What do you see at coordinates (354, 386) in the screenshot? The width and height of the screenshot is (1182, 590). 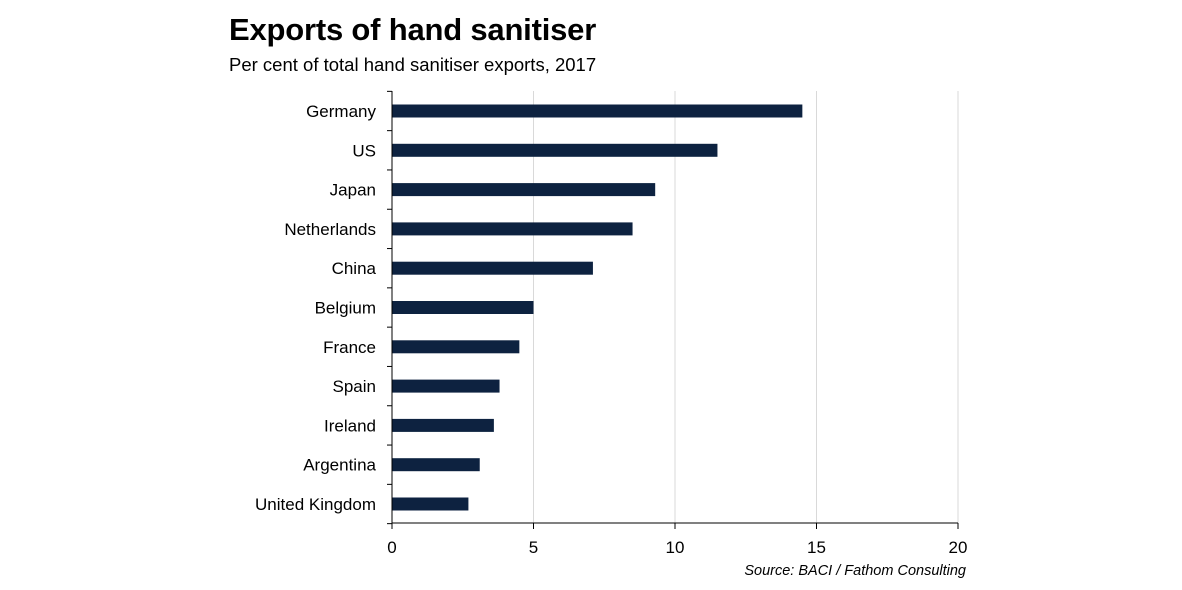 I see `category-label: Spain` at bounding box center [354, 386].